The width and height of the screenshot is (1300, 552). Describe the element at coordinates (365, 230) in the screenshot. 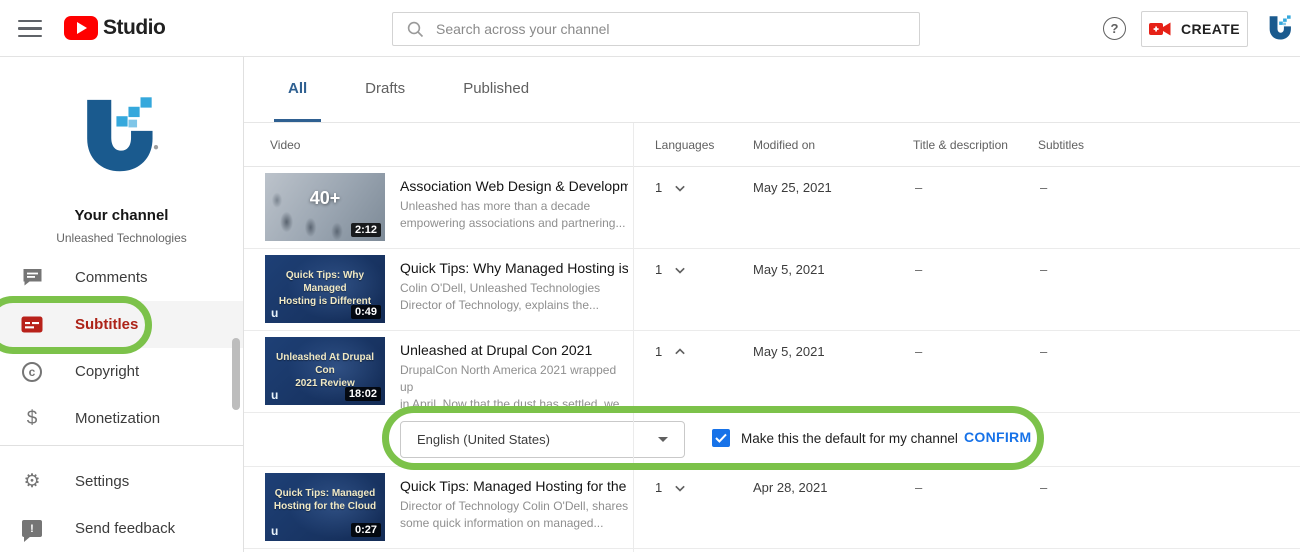

I see `video-duration-badge: 2:12` at that location.